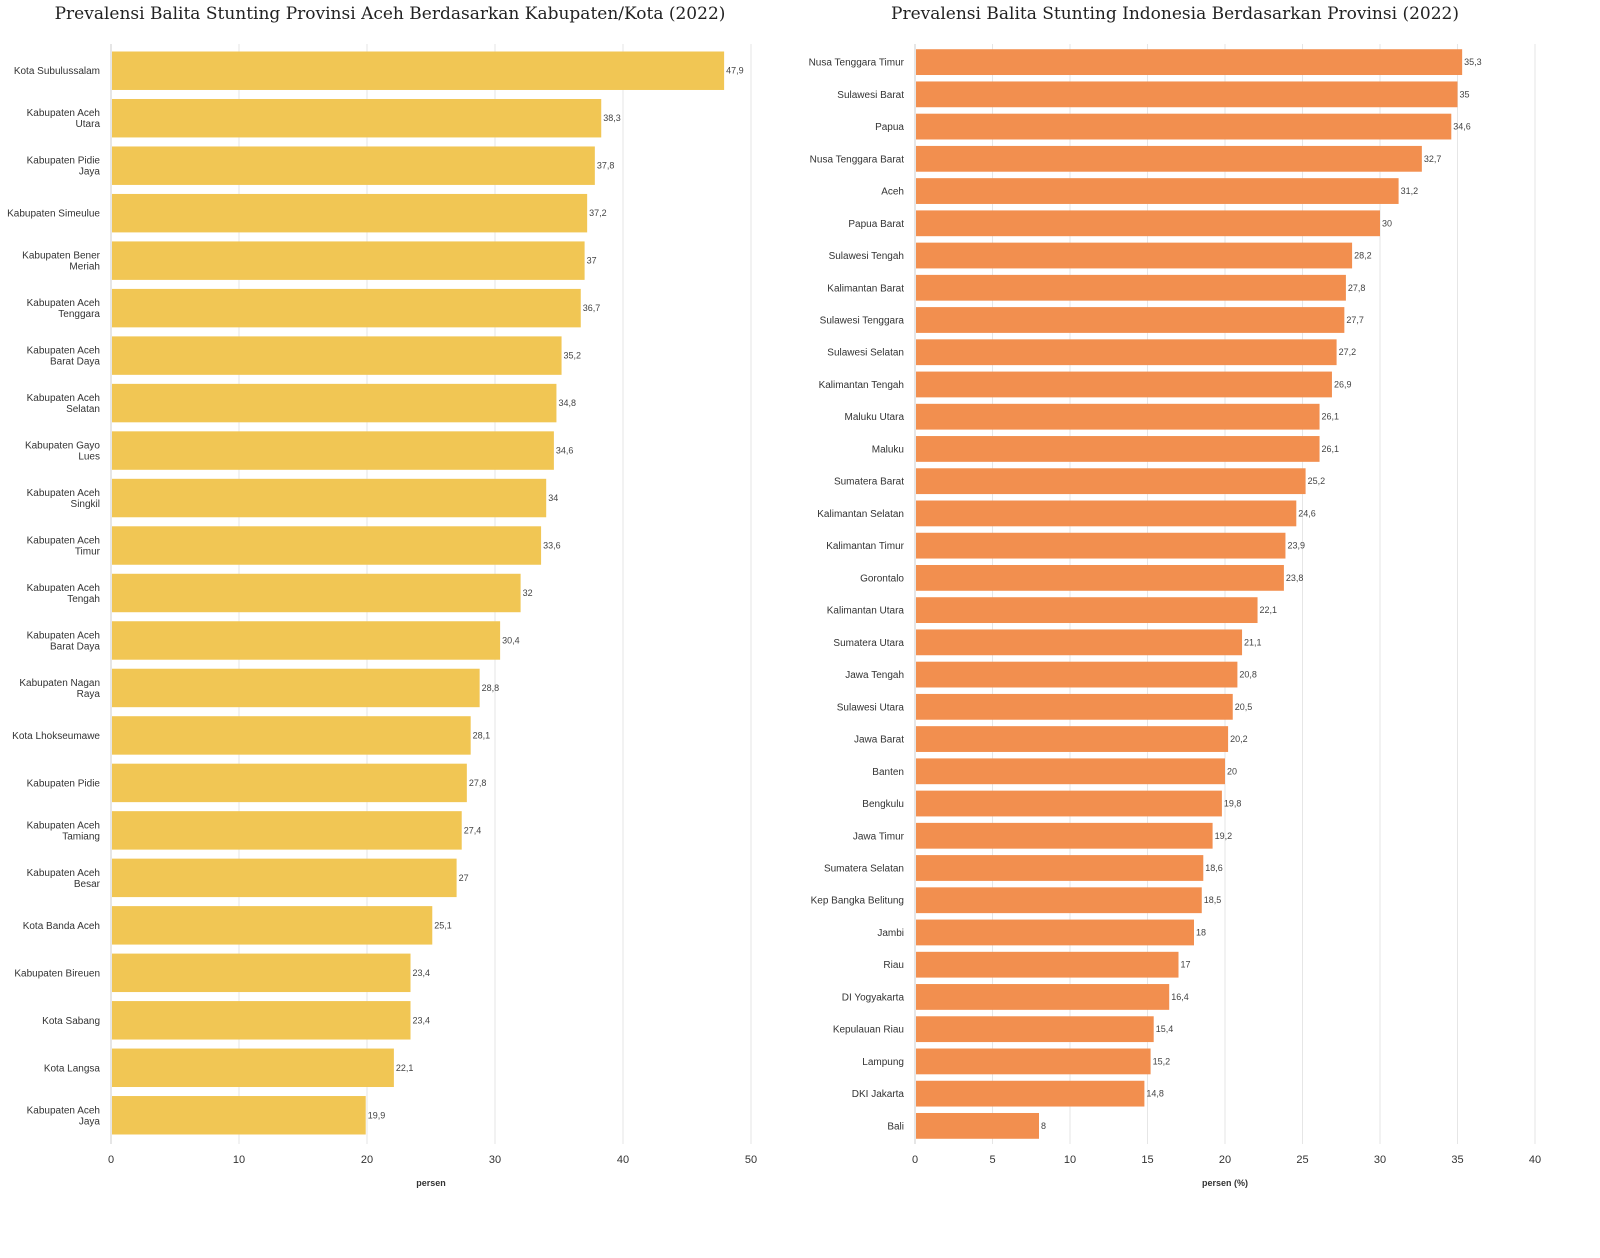 This screenshot has height=1258, width=1600. I want to click on value-label: 23,9, so click(1296, 546).